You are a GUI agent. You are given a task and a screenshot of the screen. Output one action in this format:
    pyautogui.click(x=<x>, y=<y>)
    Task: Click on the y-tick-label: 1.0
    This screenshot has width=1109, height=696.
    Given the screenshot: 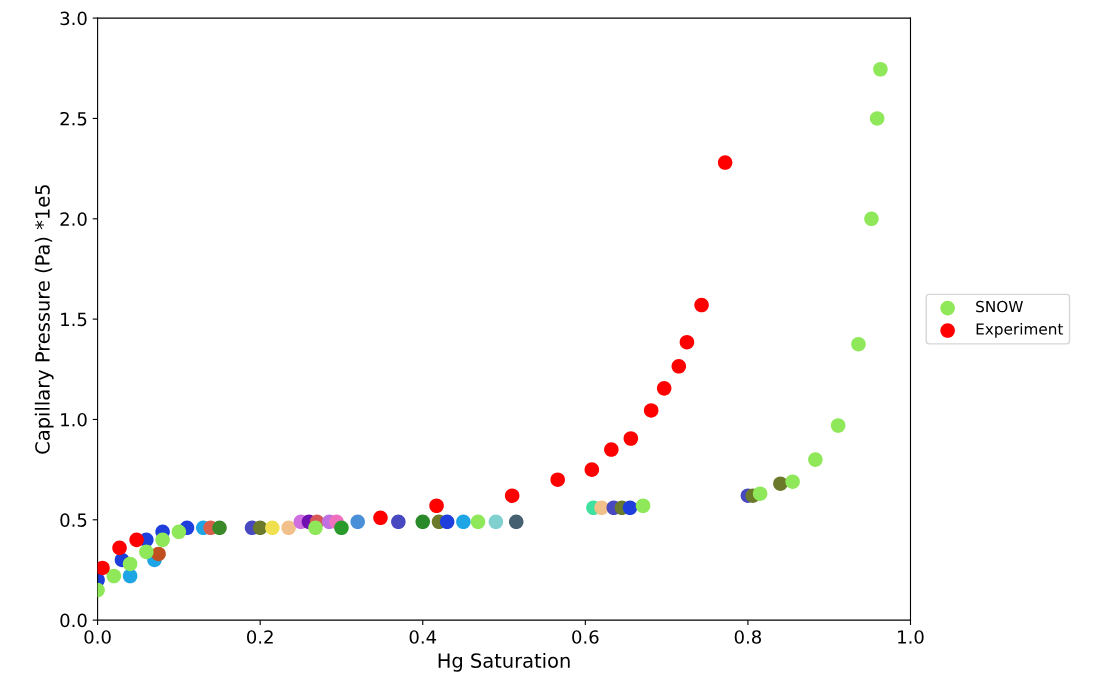 What is the action you would take?
    pyautogui.click(x=74, y=419)
    